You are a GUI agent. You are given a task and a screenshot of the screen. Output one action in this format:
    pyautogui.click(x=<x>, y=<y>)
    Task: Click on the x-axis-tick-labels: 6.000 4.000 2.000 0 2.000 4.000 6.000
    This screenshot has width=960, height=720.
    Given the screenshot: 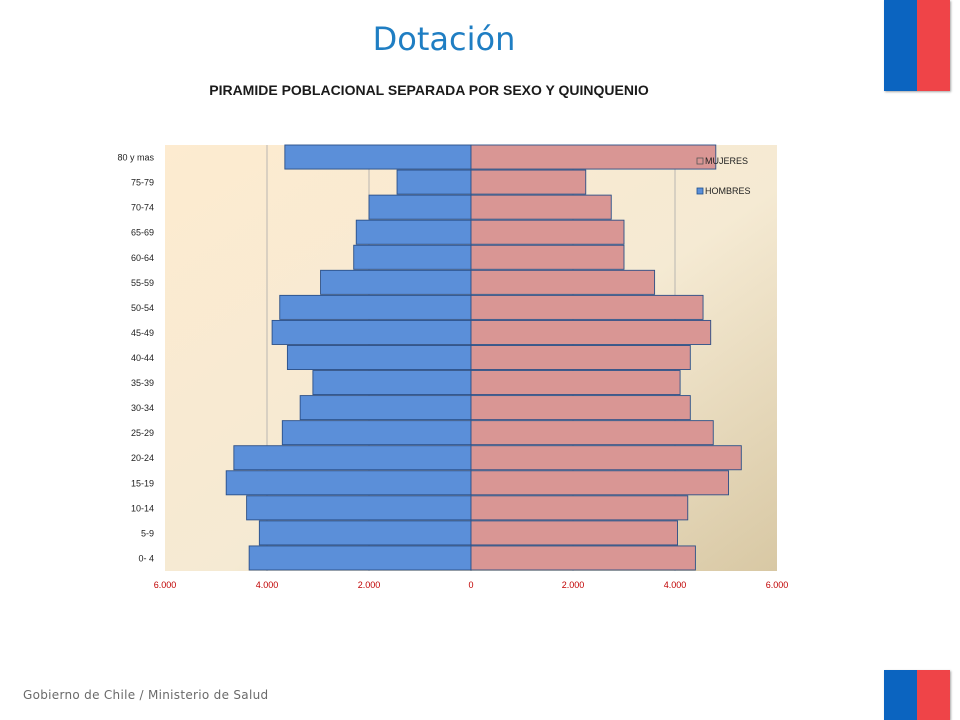 What is the action you would take?
    pyautogui.click(x=471, y=585)
    